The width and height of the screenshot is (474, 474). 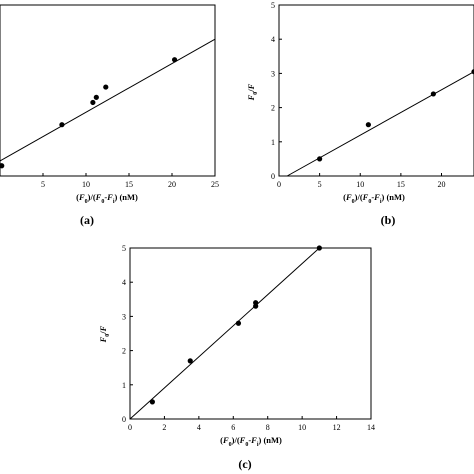 What do you see at coordinates (244, 464) in the screenshot?
I see `panel-c-label: (c)` at bounding box center [244, 464].